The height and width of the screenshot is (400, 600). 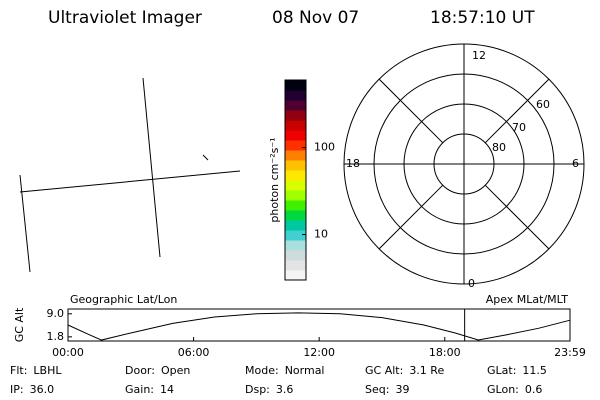 What do you see at coordinates (285, 389) in the screenshot?
I see `status-value: 3.6` at bounding box center [285, 389].